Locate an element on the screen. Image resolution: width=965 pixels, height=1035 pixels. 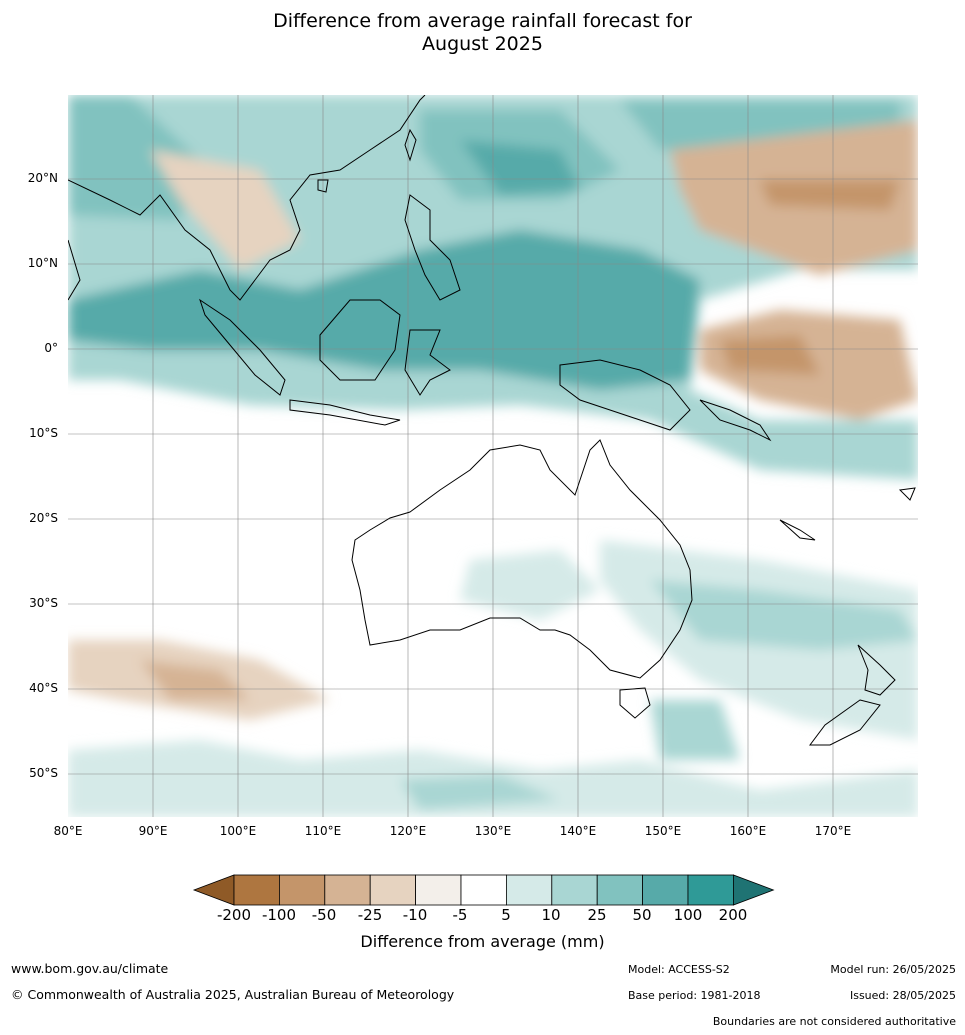
mainland-asia-coastline is located at coordinates (247, 198).